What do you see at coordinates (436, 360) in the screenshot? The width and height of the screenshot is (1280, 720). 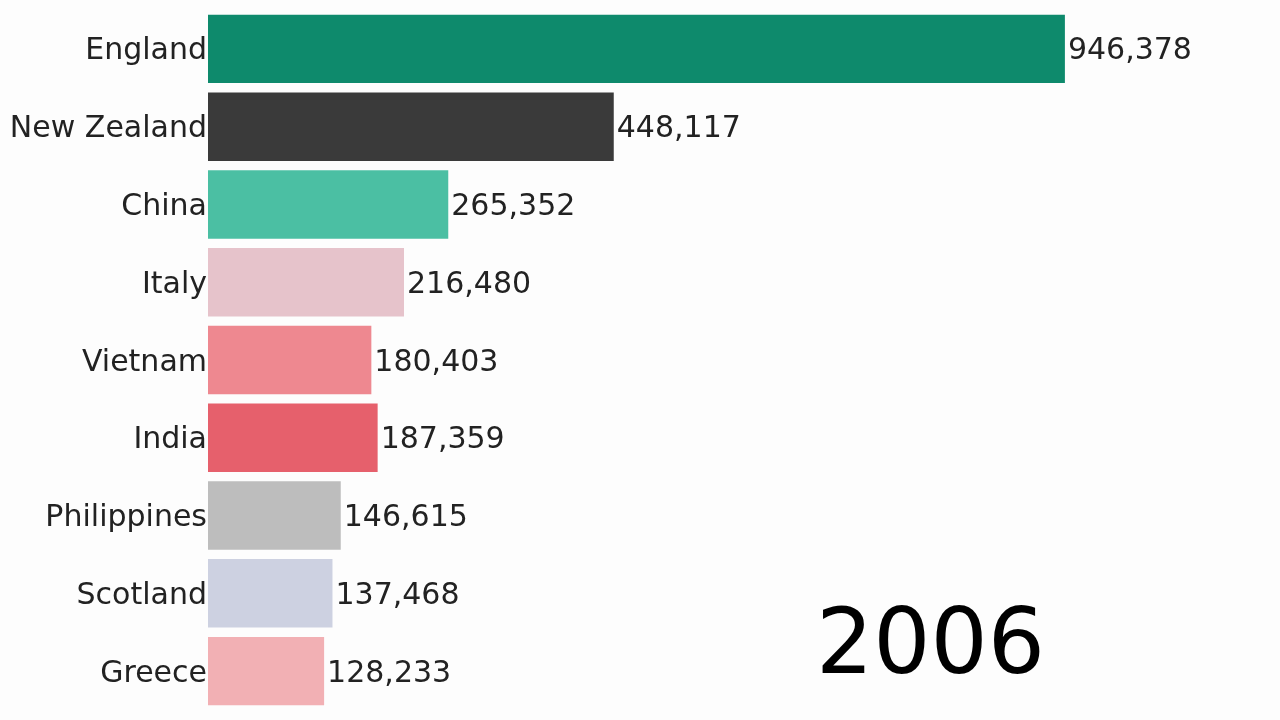 I see `data-label: 180,403` at bounding box center [436, 360].